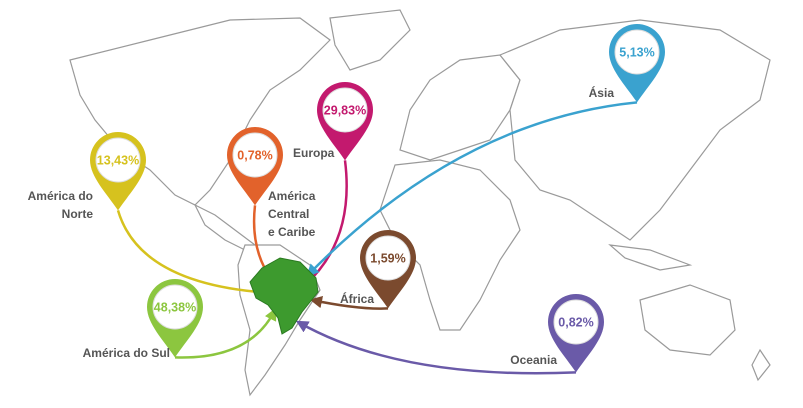  What do you see at coordinates (292, 232) in the screenshot?
I see `region-name: e Caribe` at bounding box center [292, 232].